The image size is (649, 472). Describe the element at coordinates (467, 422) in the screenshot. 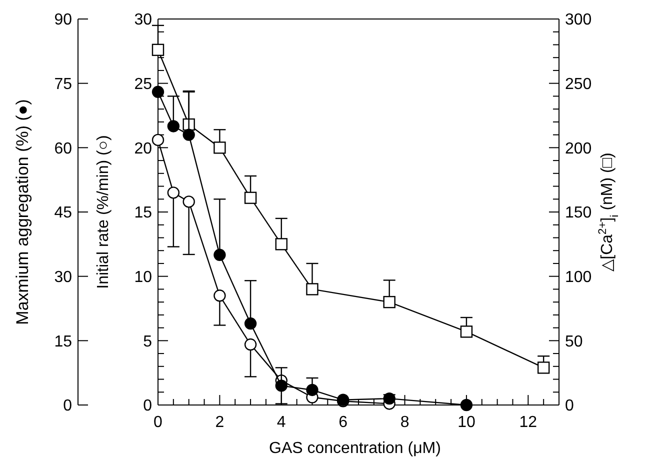

I see `x-tick-label: 10` at that location.